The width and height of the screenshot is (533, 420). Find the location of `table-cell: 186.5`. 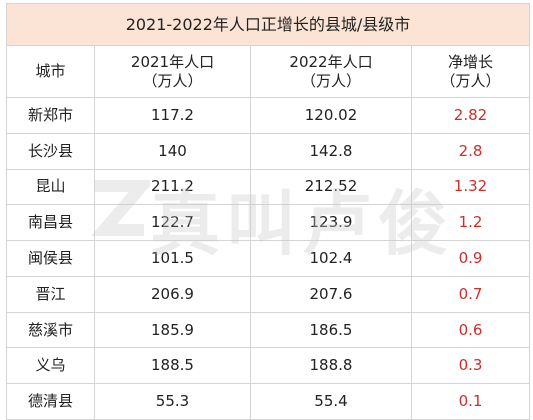

table-cell: 186.5 is located at coordinates (331, 330).